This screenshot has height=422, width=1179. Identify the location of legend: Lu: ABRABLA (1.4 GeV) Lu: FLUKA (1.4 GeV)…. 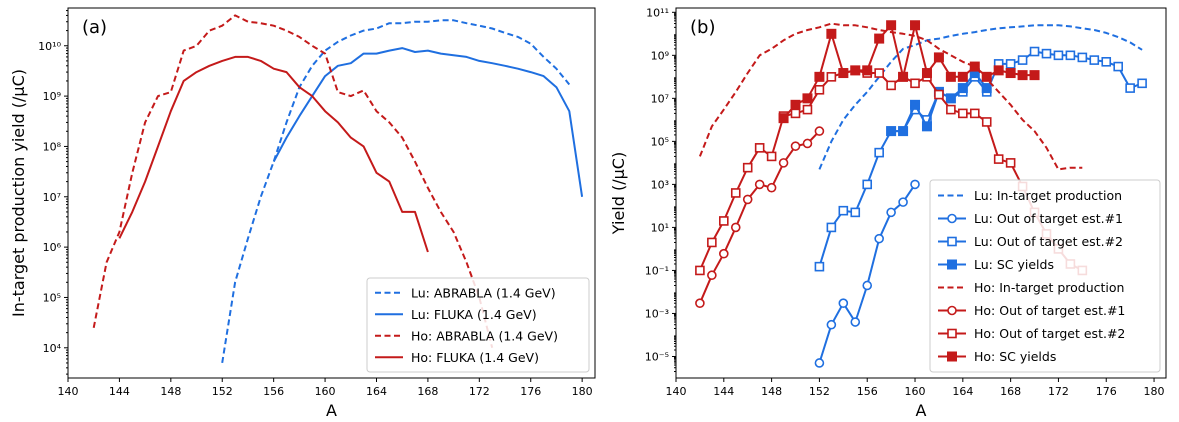
(478, 325).